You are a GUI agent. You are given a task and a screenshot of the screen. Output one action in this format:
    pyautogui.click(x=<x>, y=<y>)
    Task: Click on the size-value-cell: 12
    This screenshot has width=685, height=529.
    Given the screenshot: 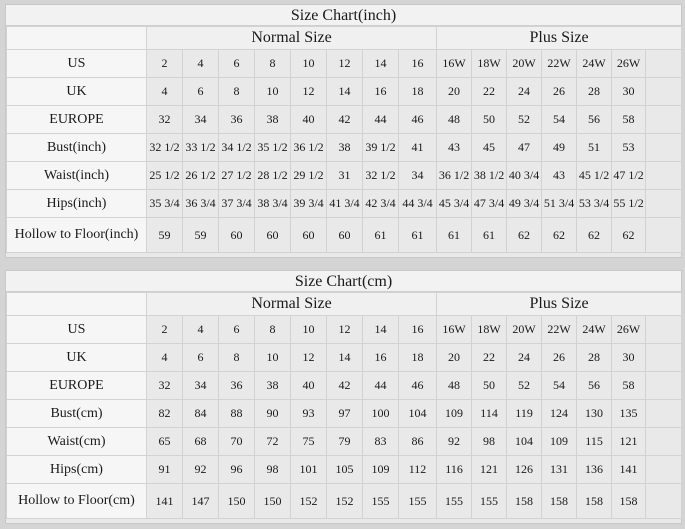 What is the action you would take?
    pyautogui.click(x=308, y=357)
    